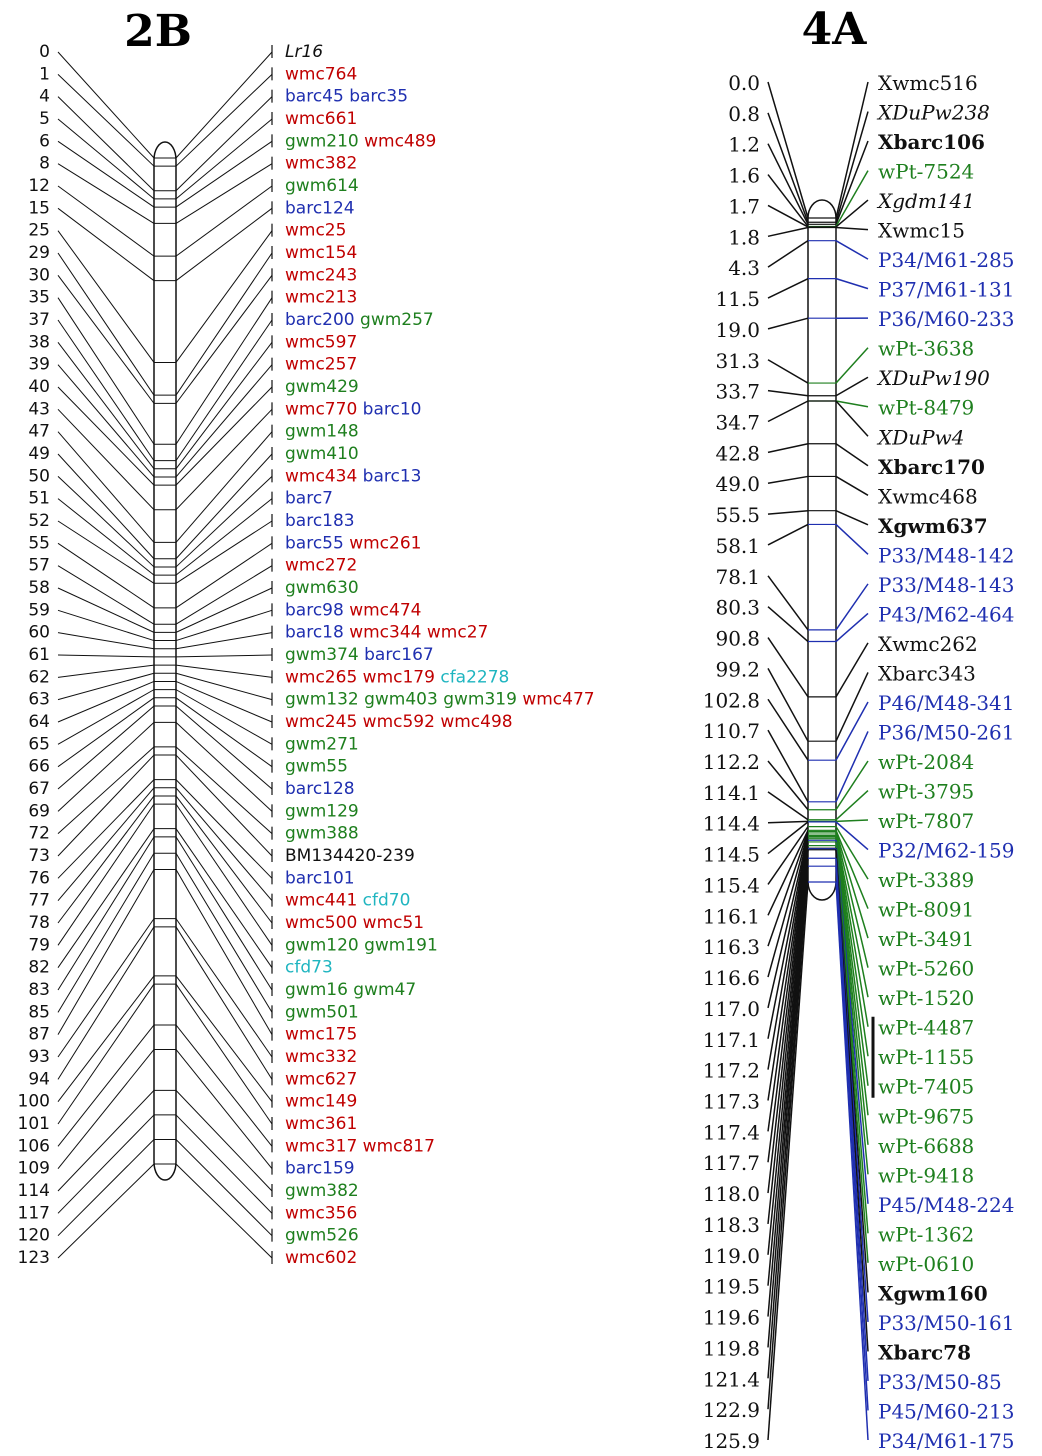 The image size is (1042, 1456). Describe the element at coordinates (192, 957) in the screenshot. I see `marker-row-2b: 87 wmc175` at that location.